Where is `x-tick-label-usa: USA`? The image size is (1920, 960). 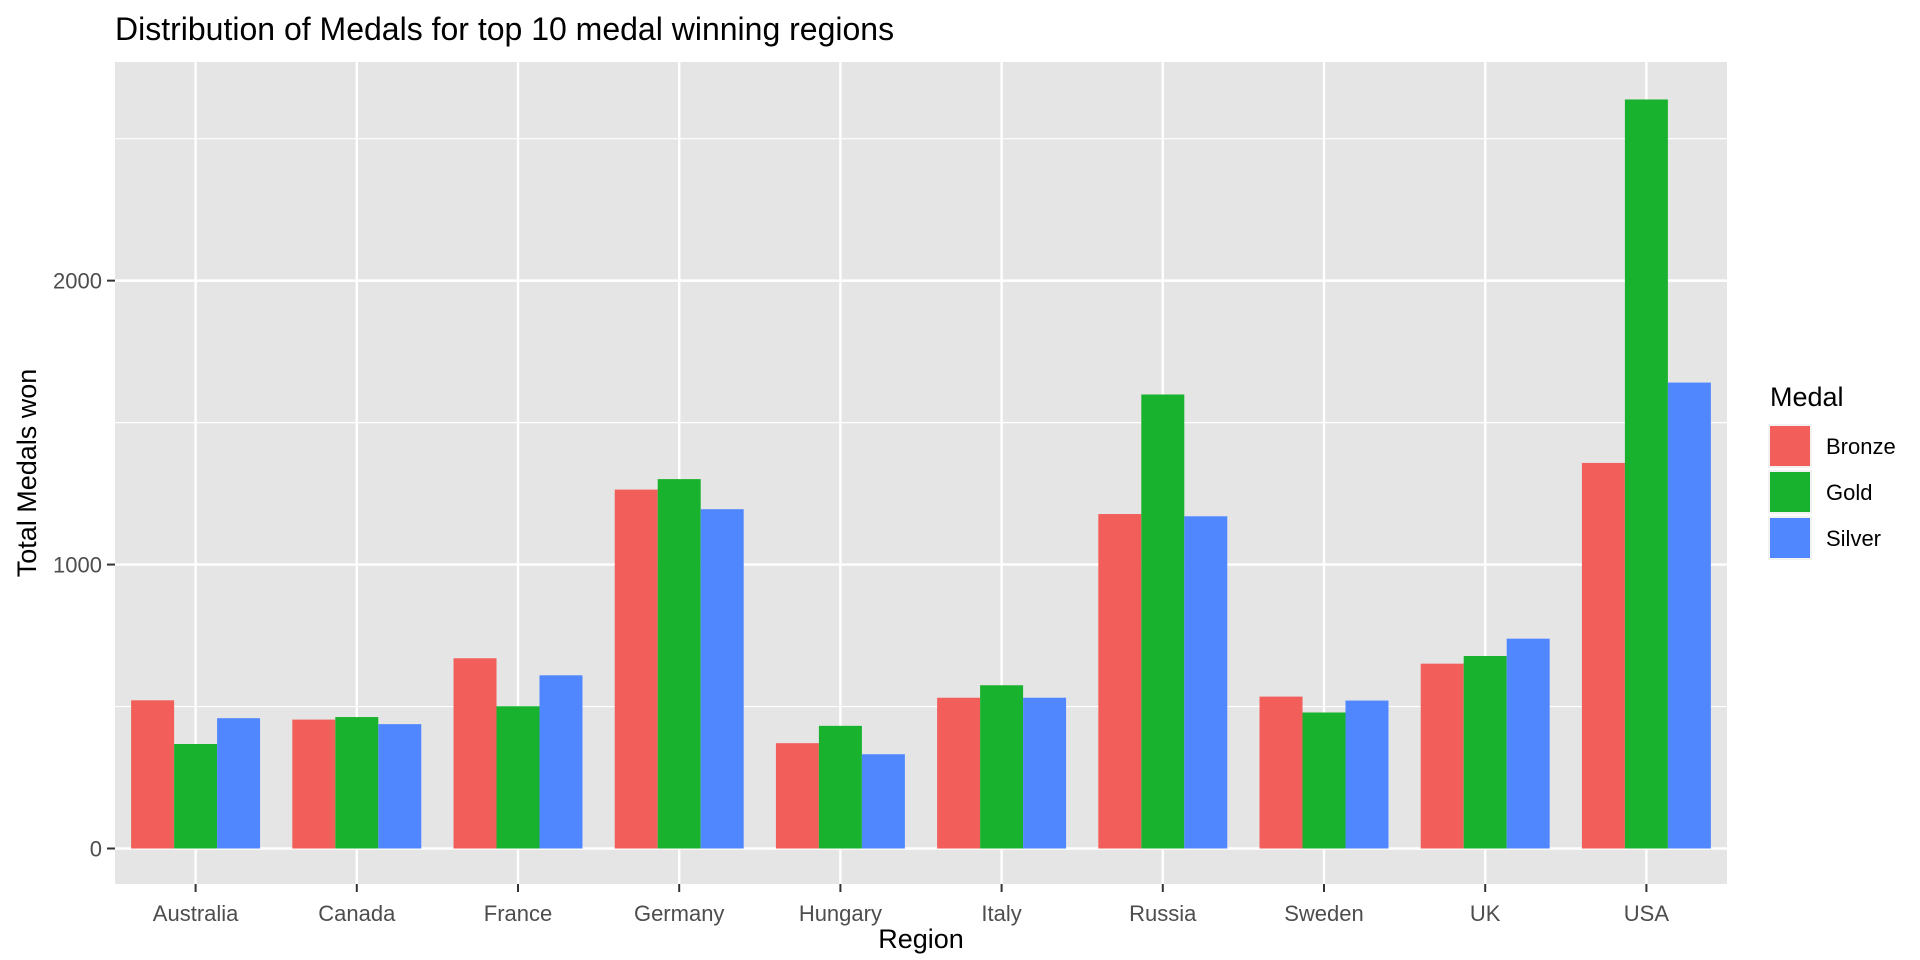 x-tick-label-usa: USA is located at coordinates (1647, 913).